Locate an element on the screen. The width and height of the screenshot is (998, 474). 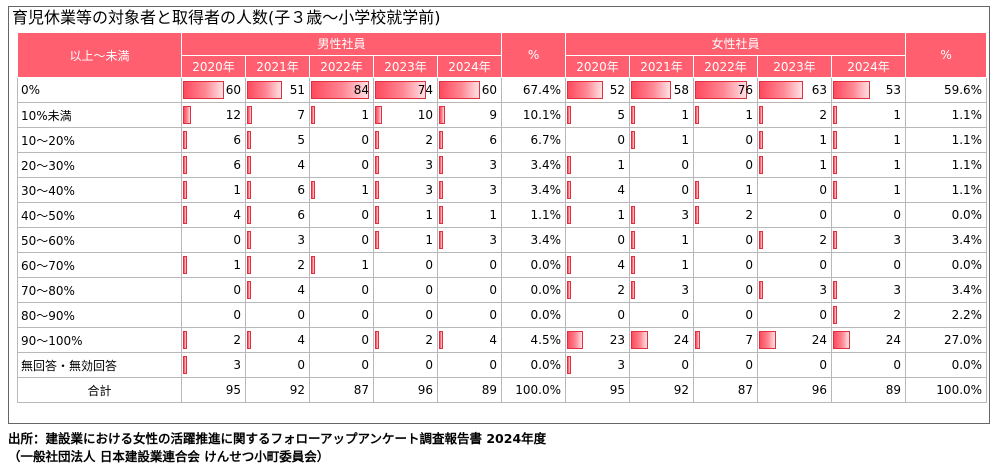
male-pct-cell: 3.4% is located at coordinates (534, 165).